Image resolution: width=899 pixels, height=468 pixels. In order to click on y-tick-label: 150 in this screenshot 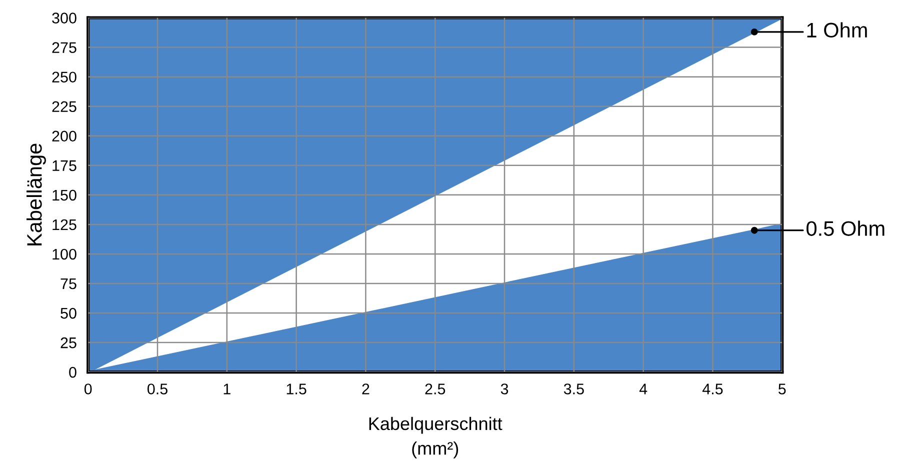, I will do `click(64, 195)`.